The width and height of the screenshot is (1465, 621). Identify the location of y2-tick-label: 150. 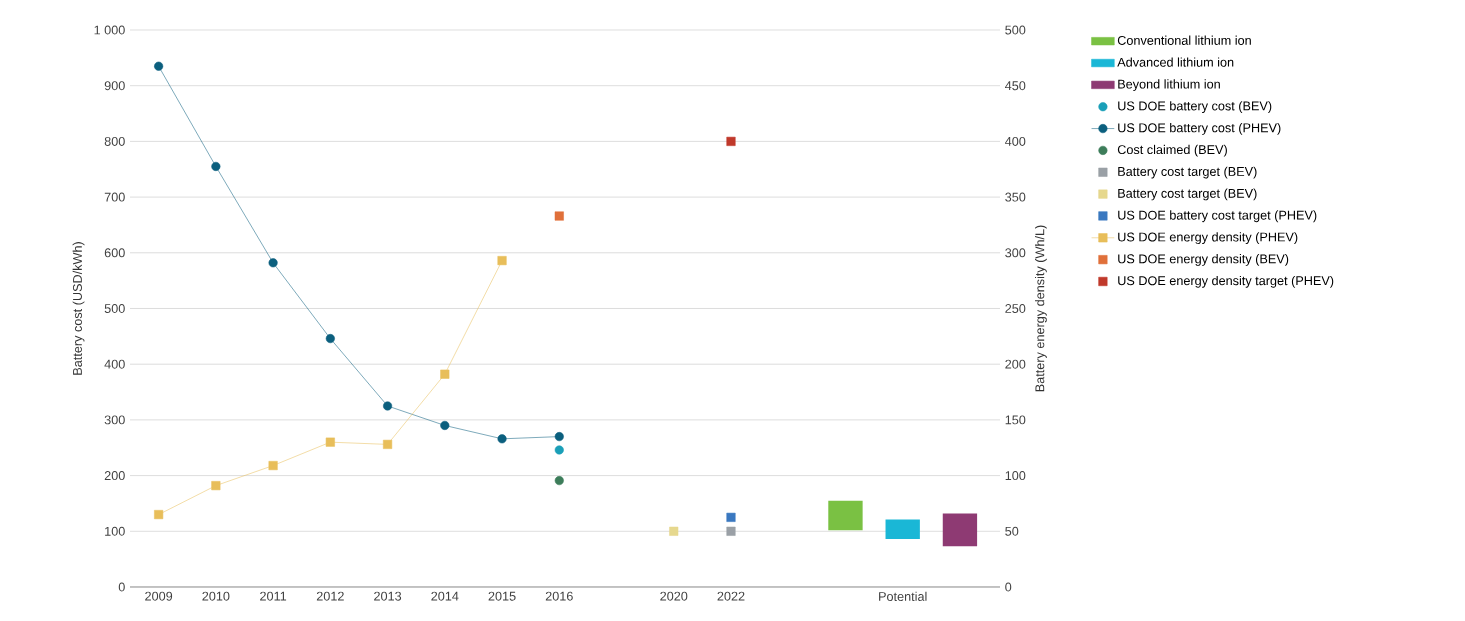
(1015, 420).